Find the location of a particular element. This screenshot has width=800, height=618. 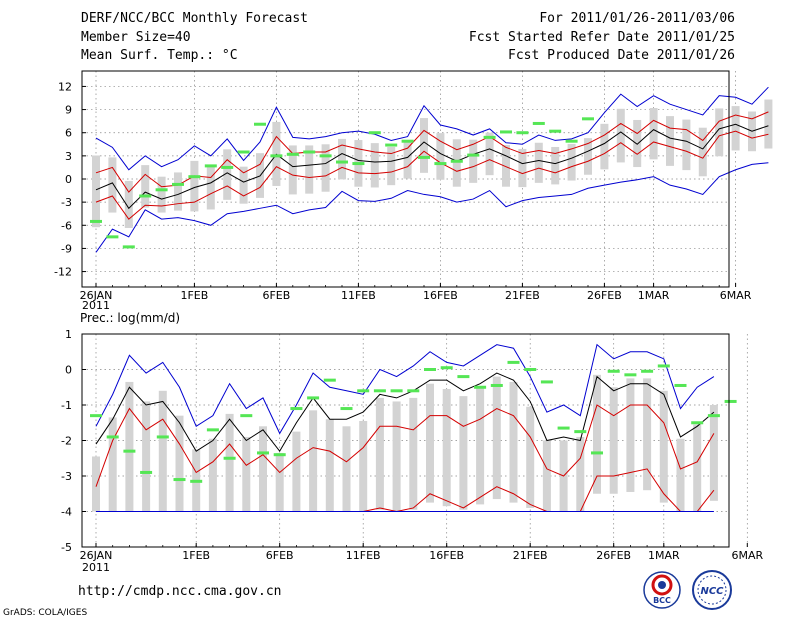

temp-ensemble-max-line is located at coordinates (432, 128).